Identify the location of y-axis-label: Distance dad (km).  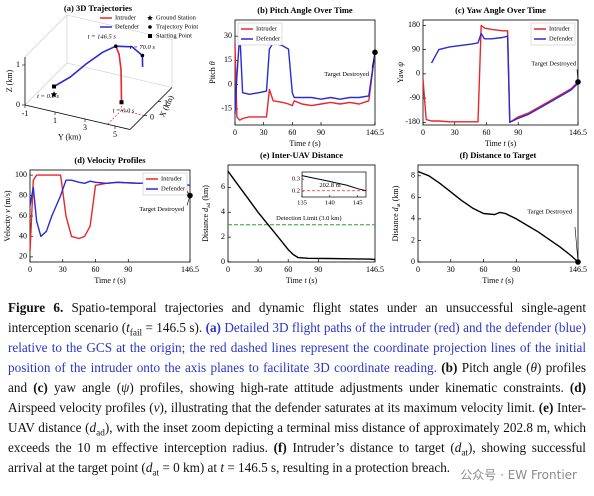
(206, 213).